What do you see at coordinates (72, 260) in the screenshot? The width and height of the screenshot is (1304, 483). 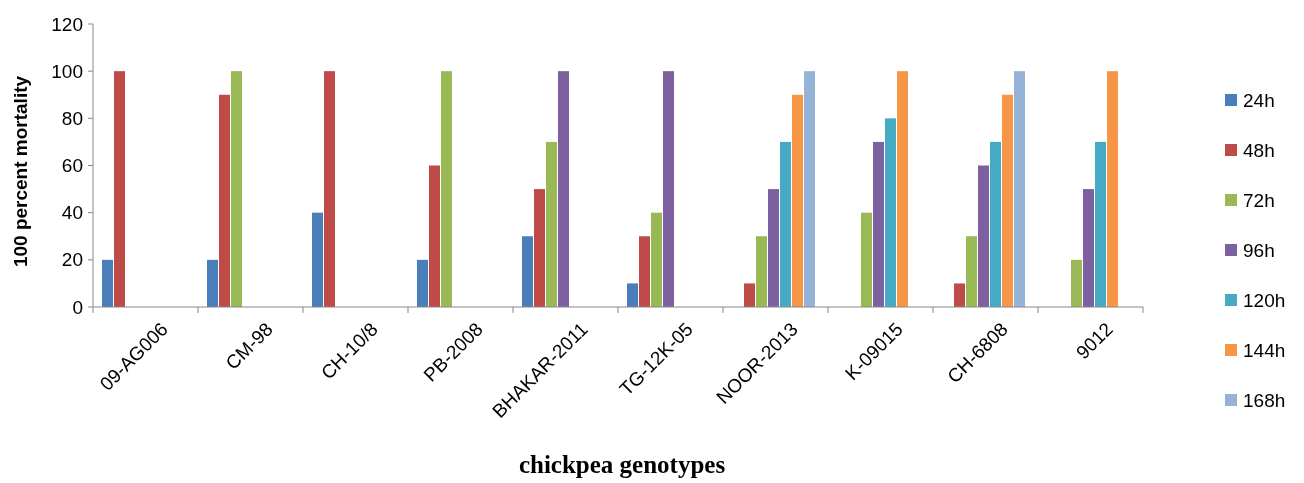 I see `y-tick-label: 20` at bounding box center [72, 260].